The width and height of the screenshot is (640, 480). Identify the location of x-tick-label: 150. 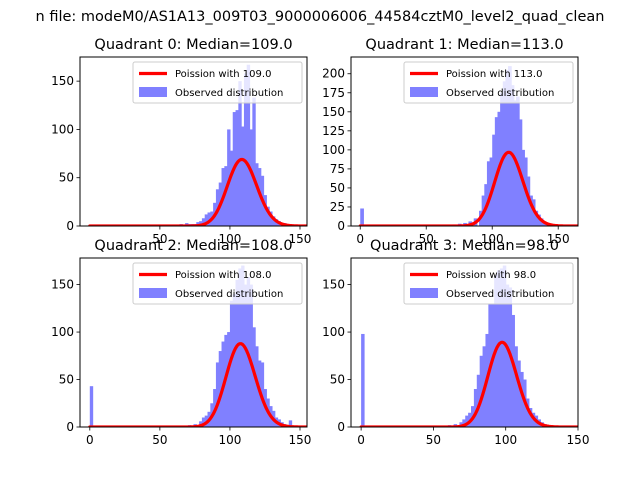
(300, 440).